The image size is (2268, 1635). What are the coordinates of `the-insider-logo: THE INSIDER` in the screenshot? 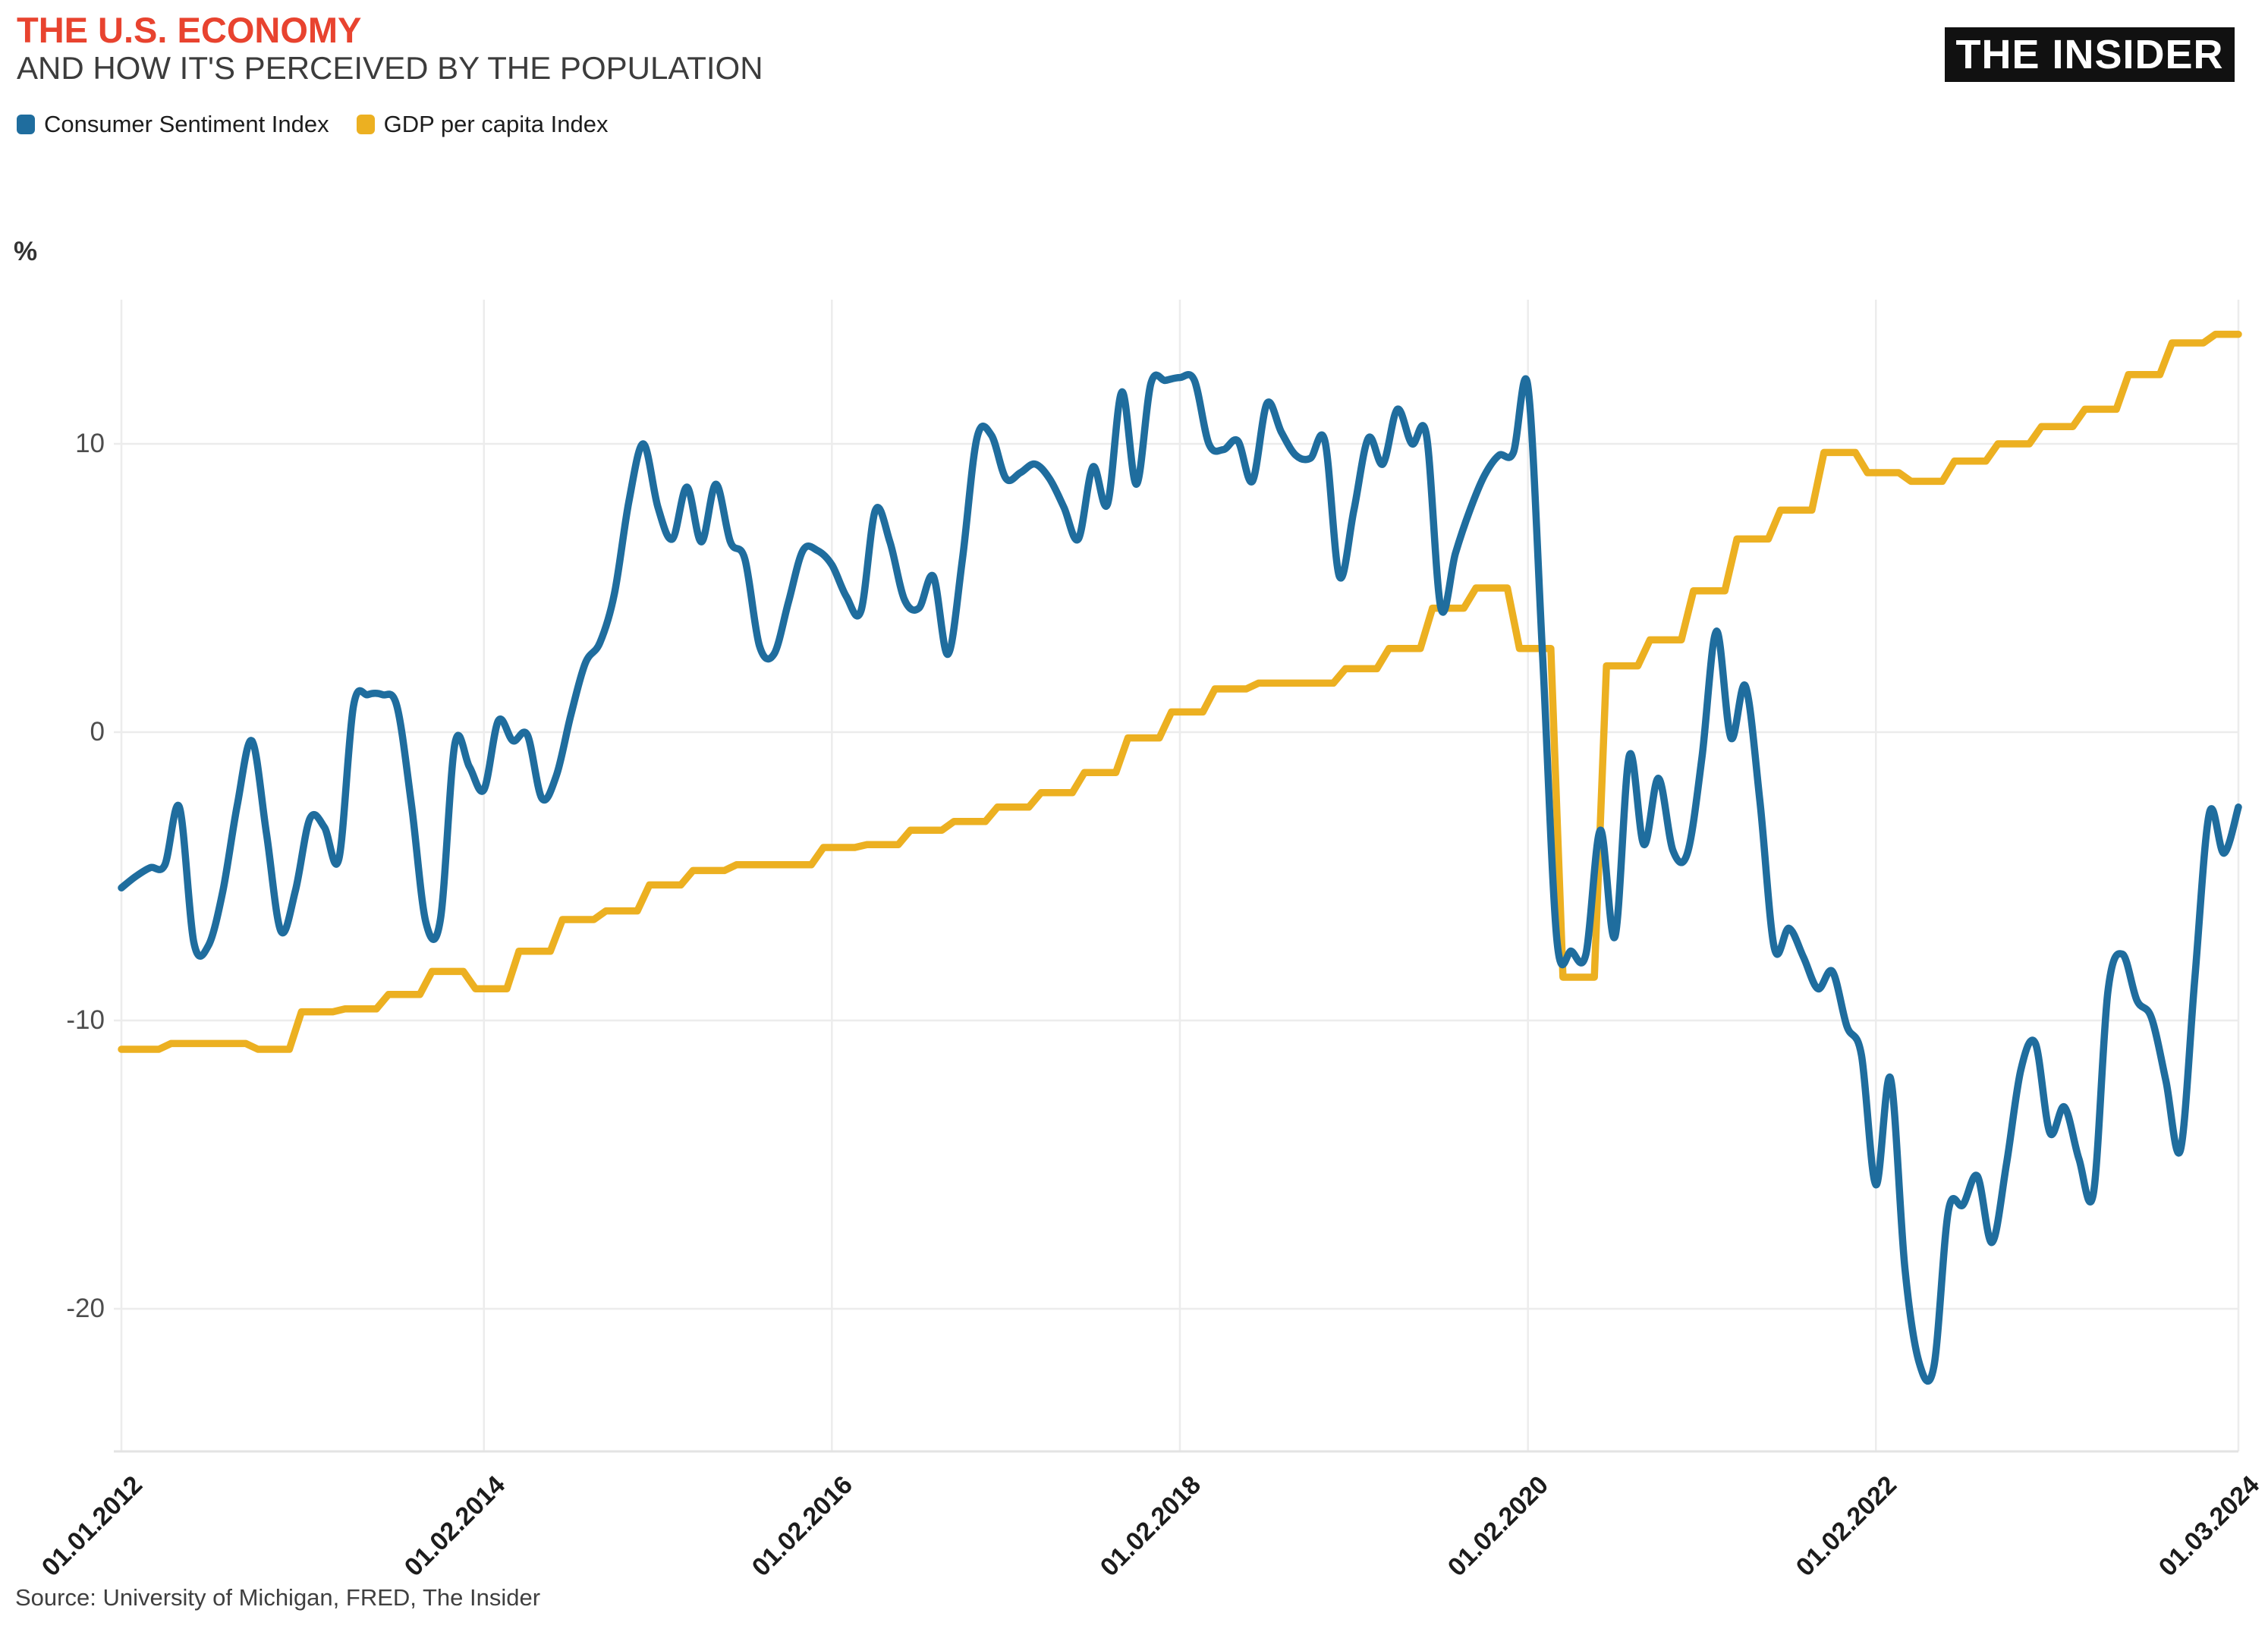 It's located at (2090, 54).